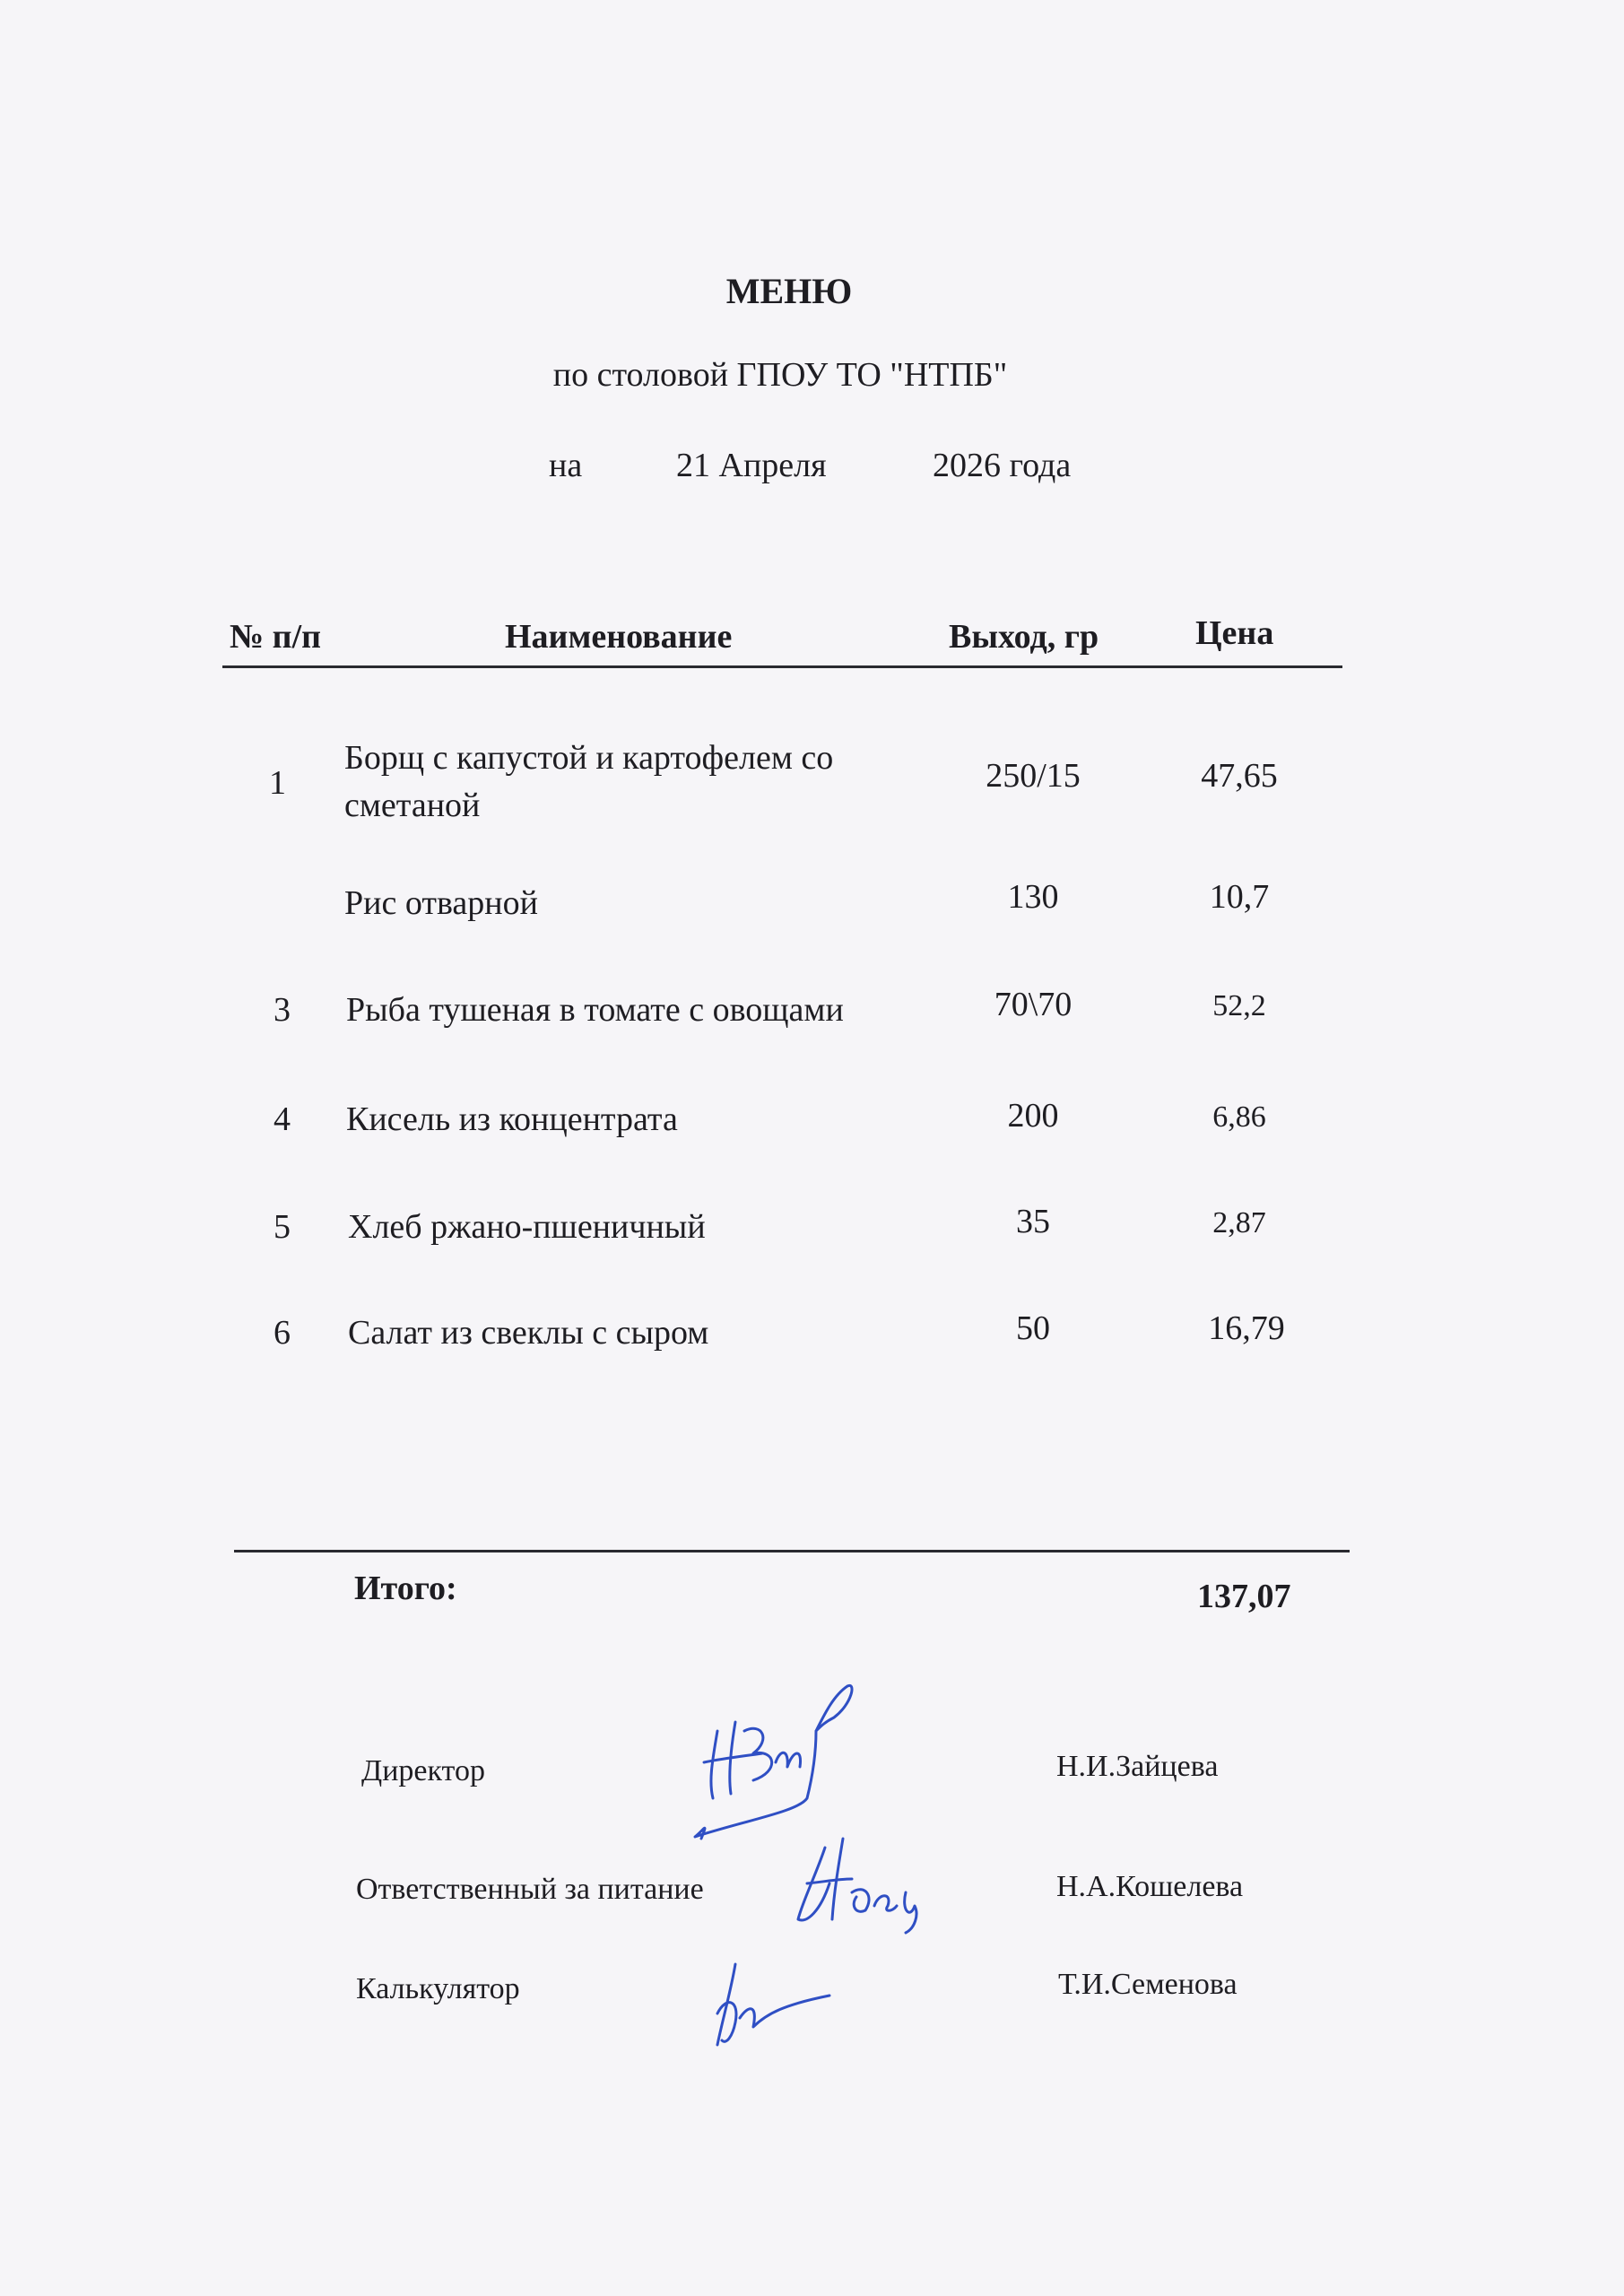 The height and width of the screenshot is (2296, 1624). What do you see at coordinates (1024, 637) in the screenshot?
I see `header-yield: Выход, гр` at bounding box center [1024, 637].